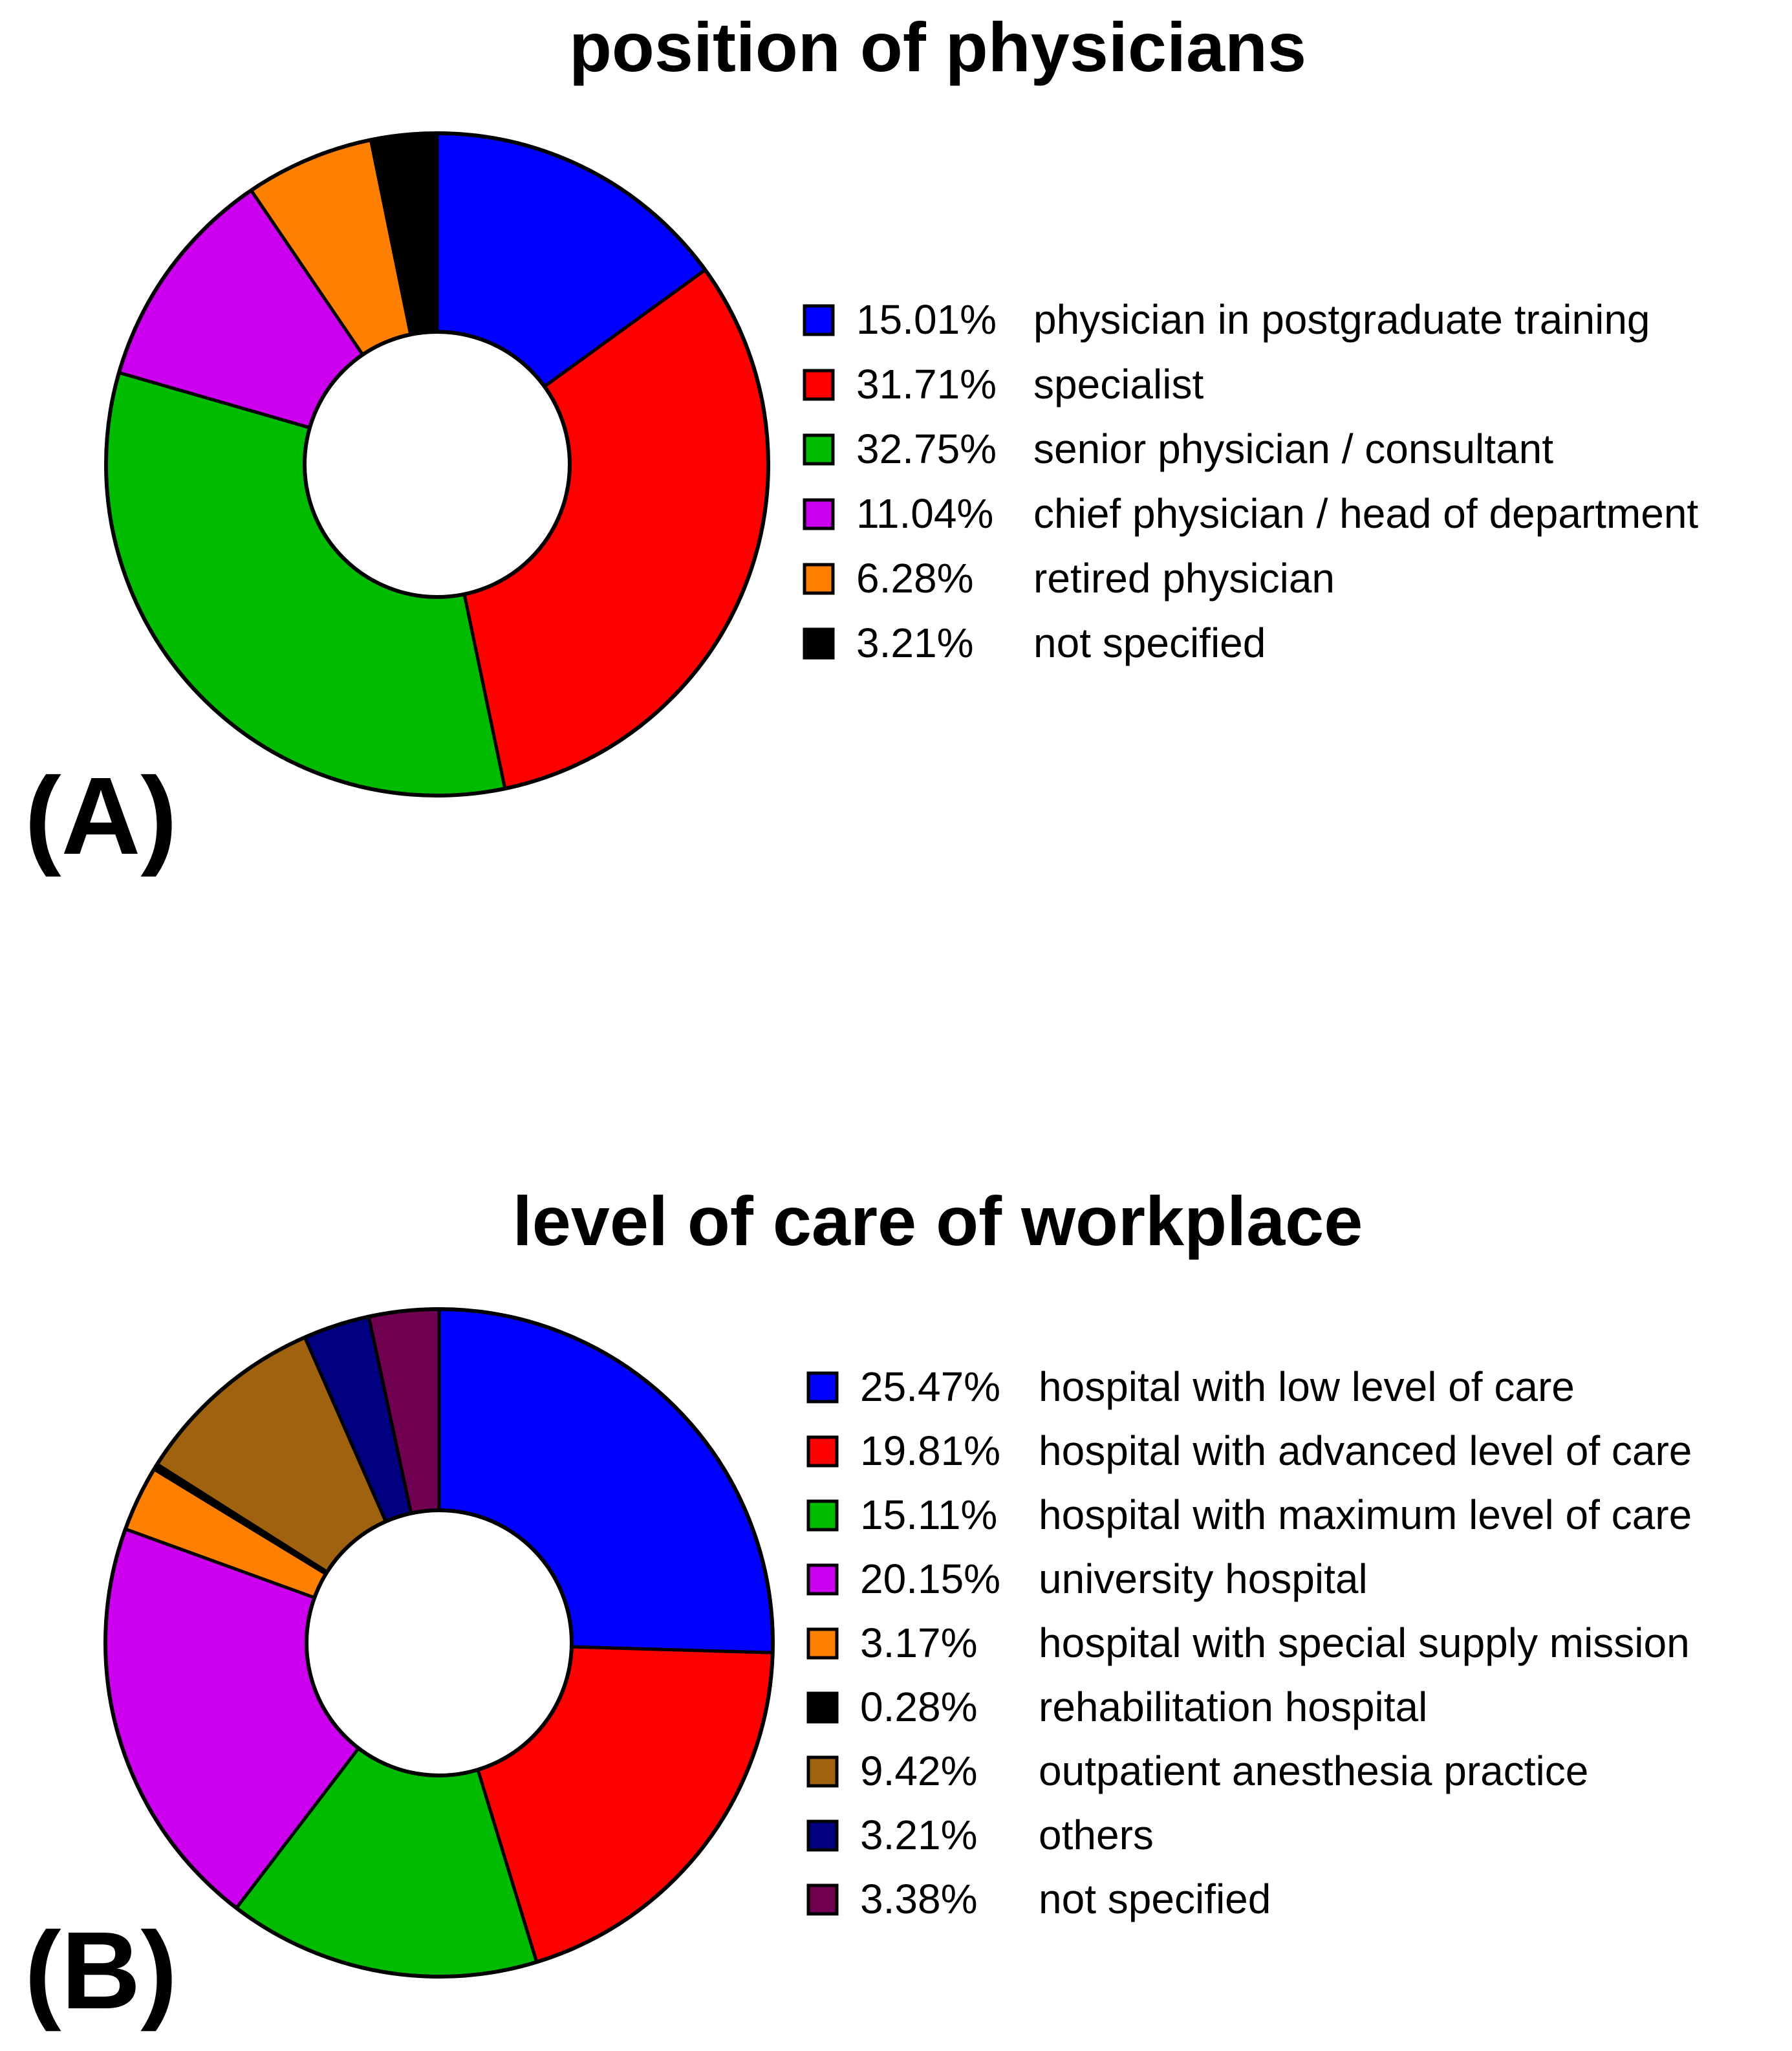  I want to click on chart-a-legend-label-4: chief physician / head of department, so click(1365, 513).